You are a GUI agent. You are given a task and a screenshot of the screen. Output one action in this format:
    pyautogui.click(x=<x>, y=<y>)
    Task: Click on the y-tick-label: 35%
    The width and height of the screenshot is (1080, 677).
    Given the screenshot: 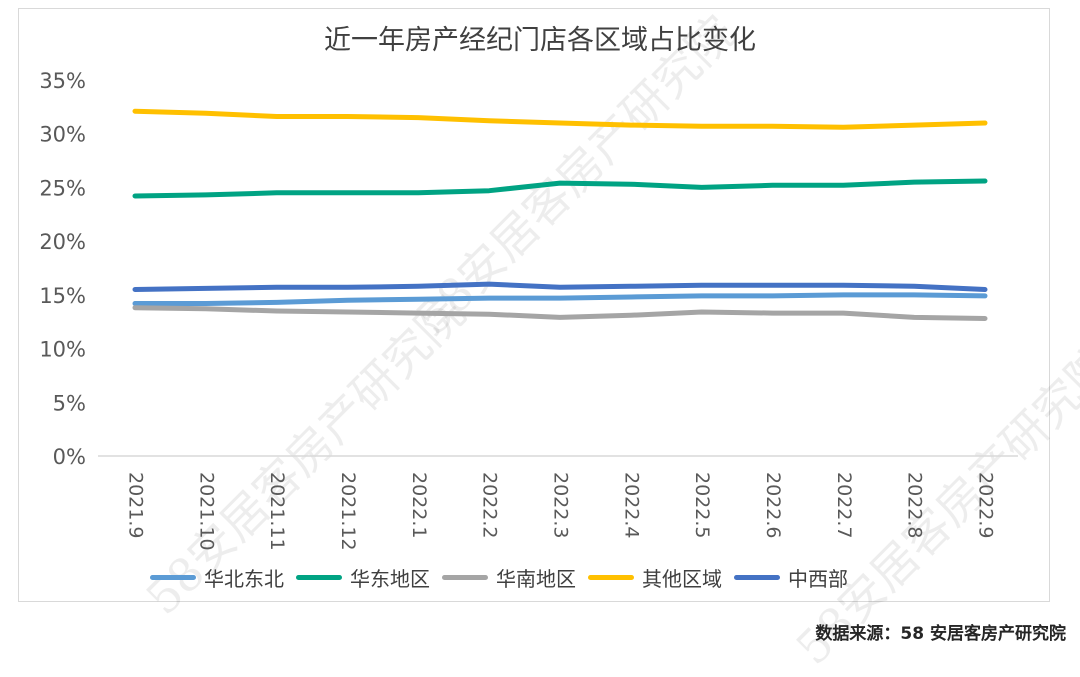 What is the action you would take?
    pyautogui.click(x=62, y=81)
    